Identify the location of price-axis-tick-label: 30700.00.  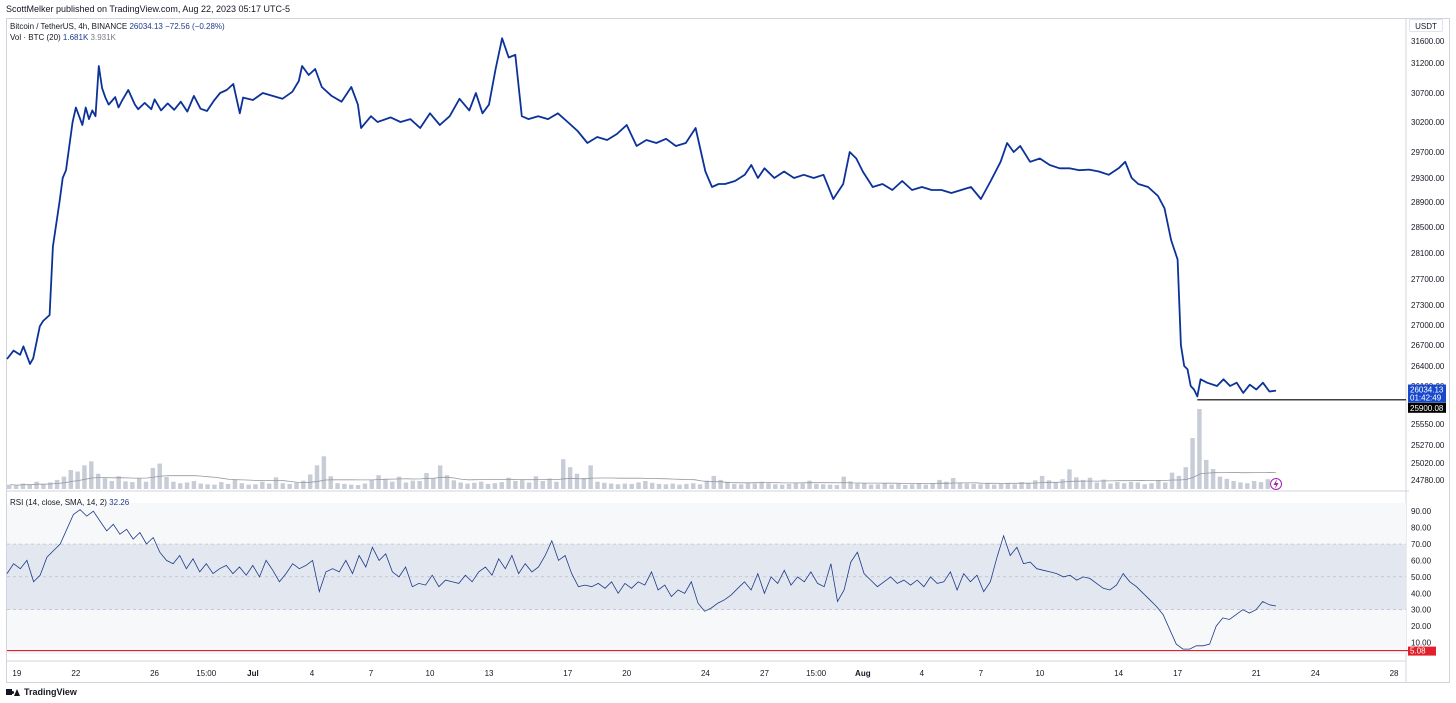
(1428, 93).